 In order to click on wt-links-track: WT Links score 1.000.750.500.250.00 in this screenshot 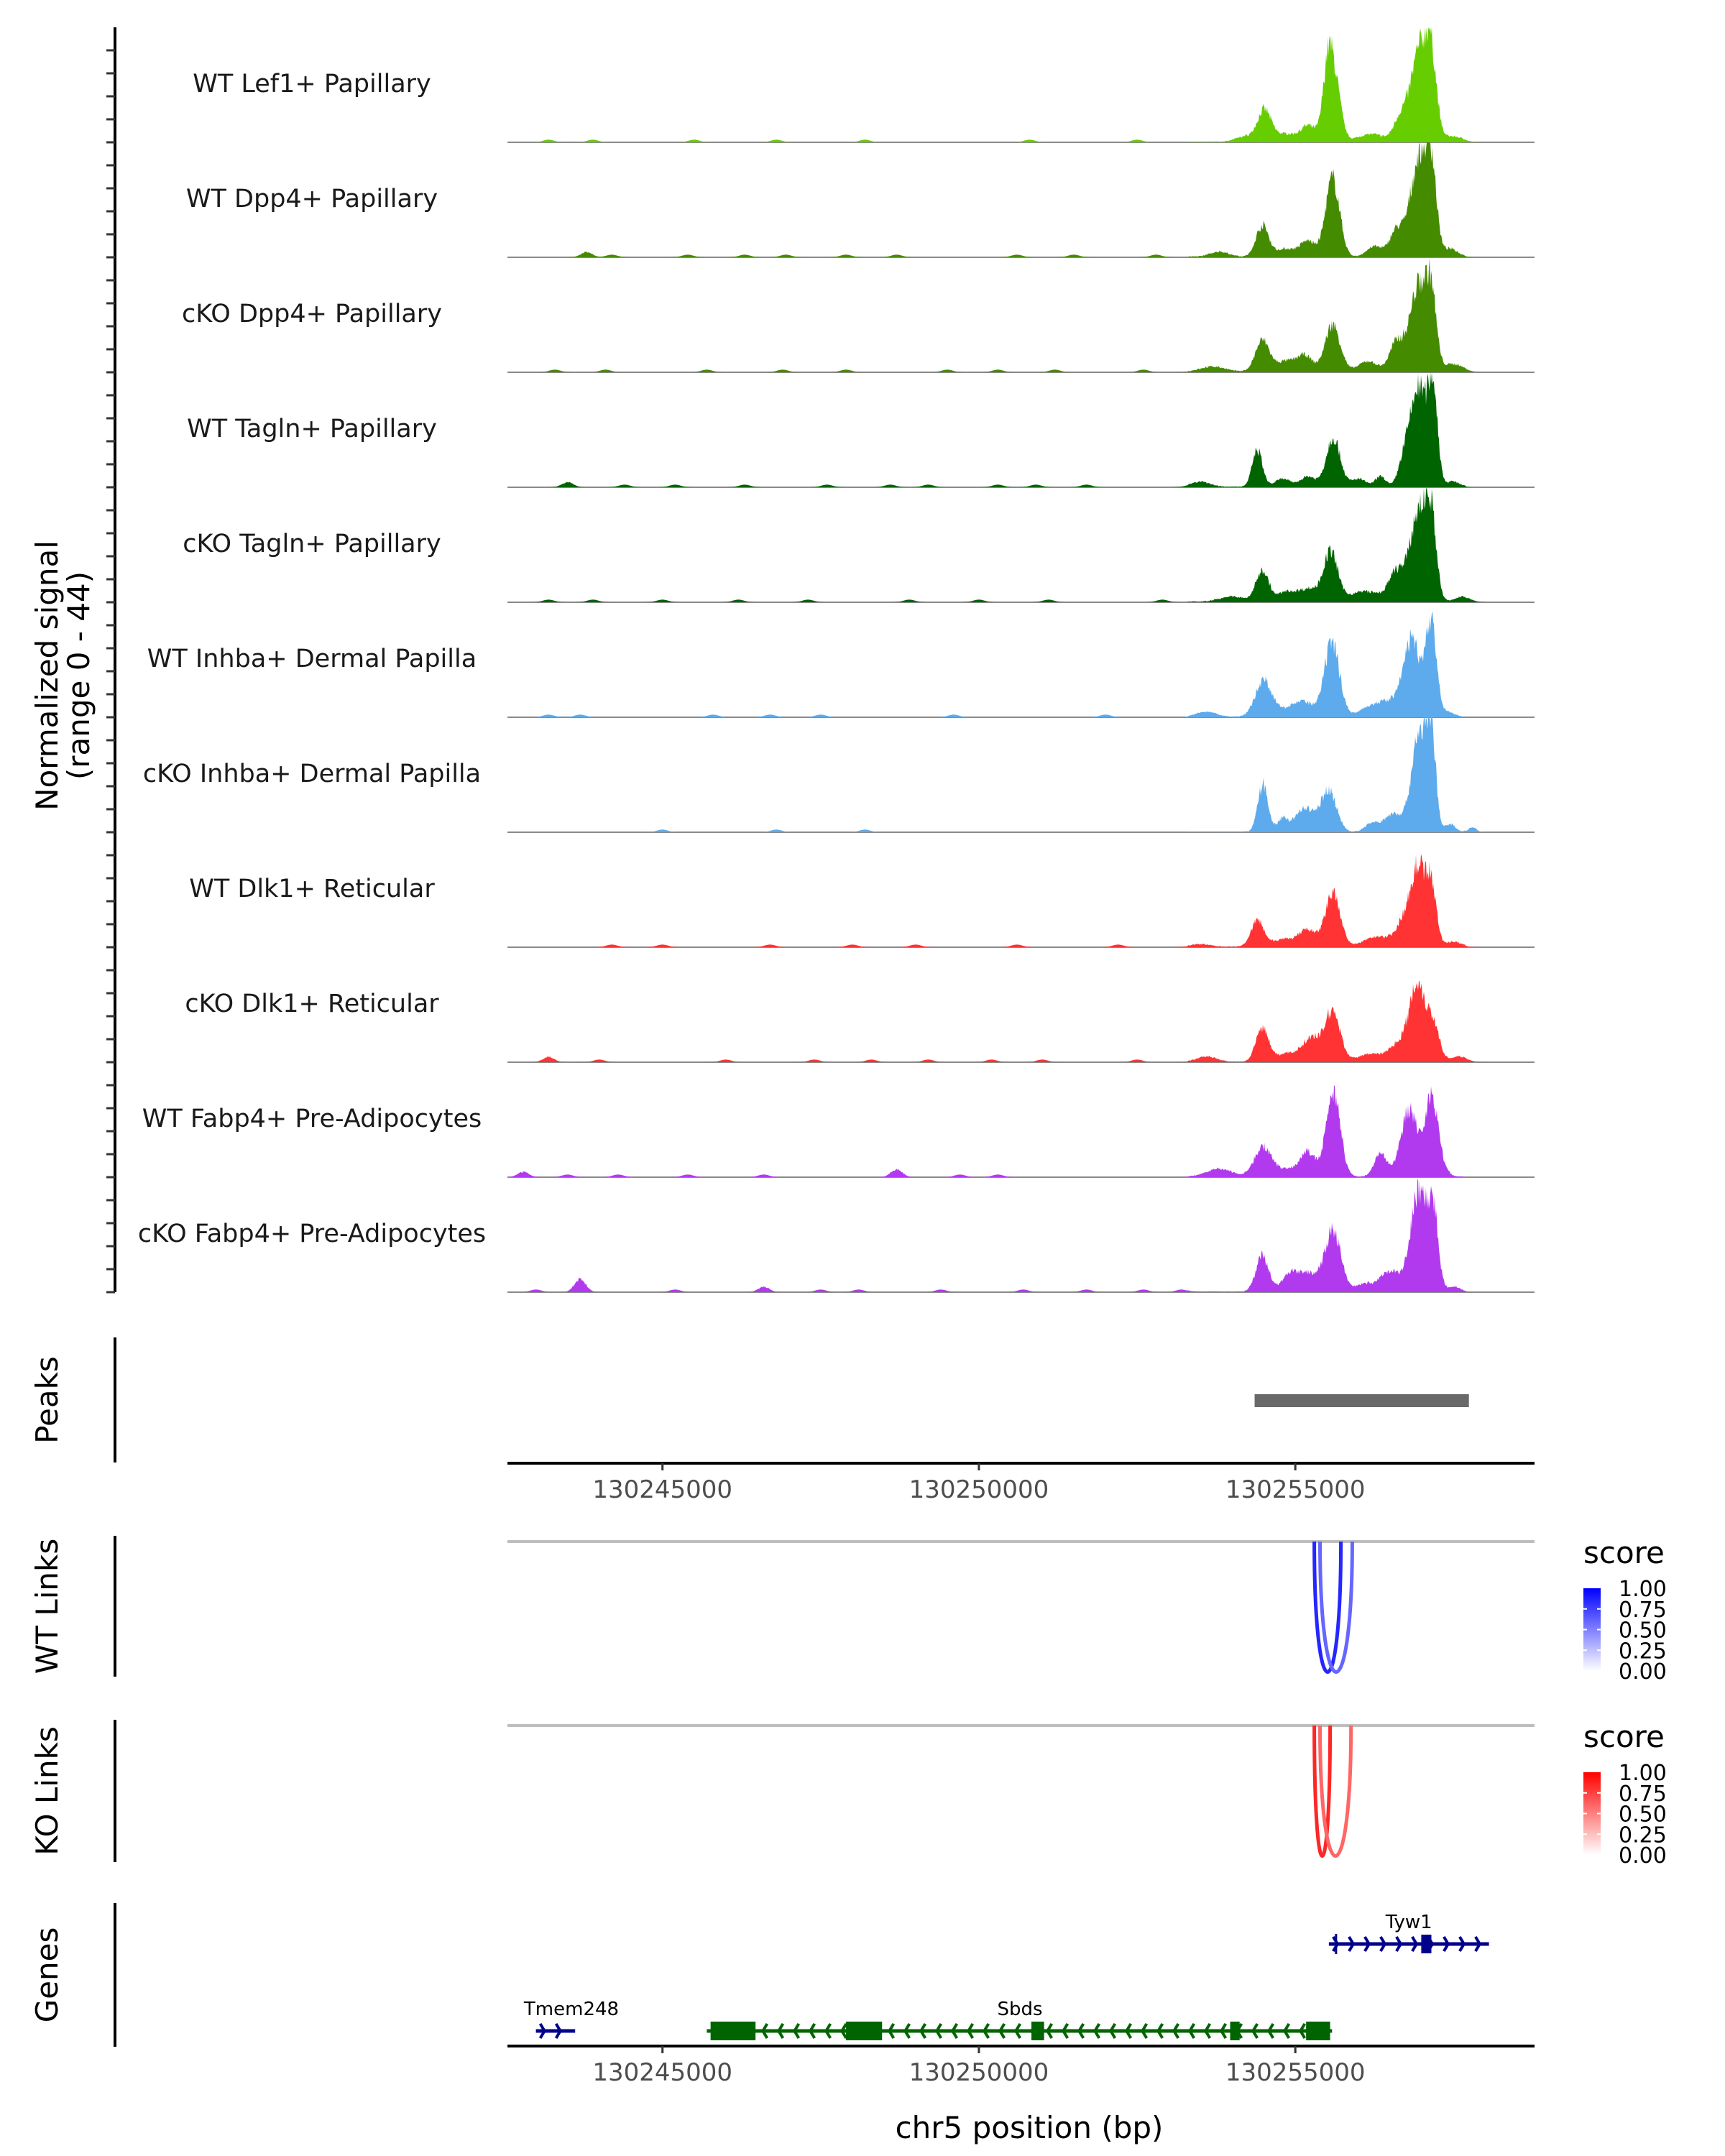, I will do `click(848, 1610)`.